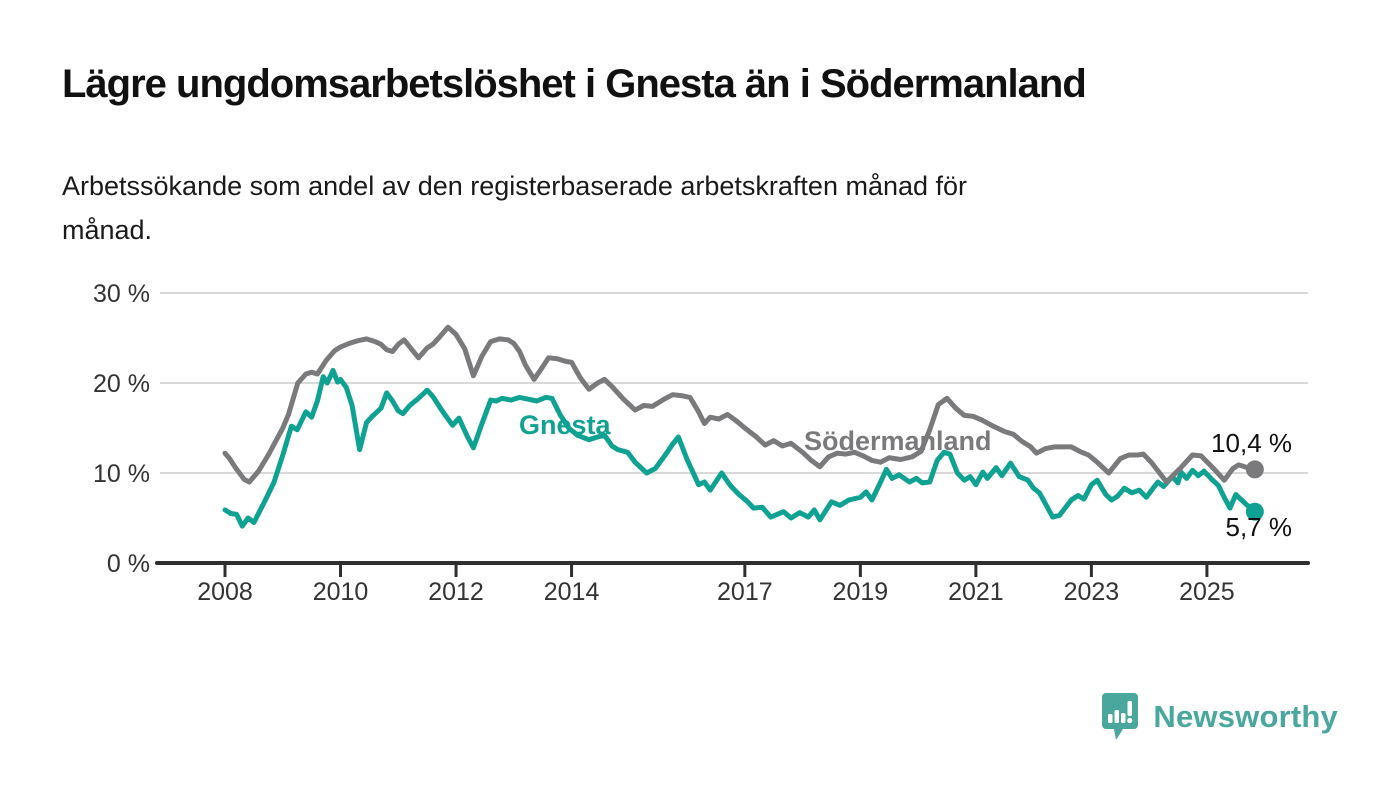  Describe the element at coordinates (1245, 716) in the screenshot. I see `newsworthy-logo-text: Newsworthy` at that location.